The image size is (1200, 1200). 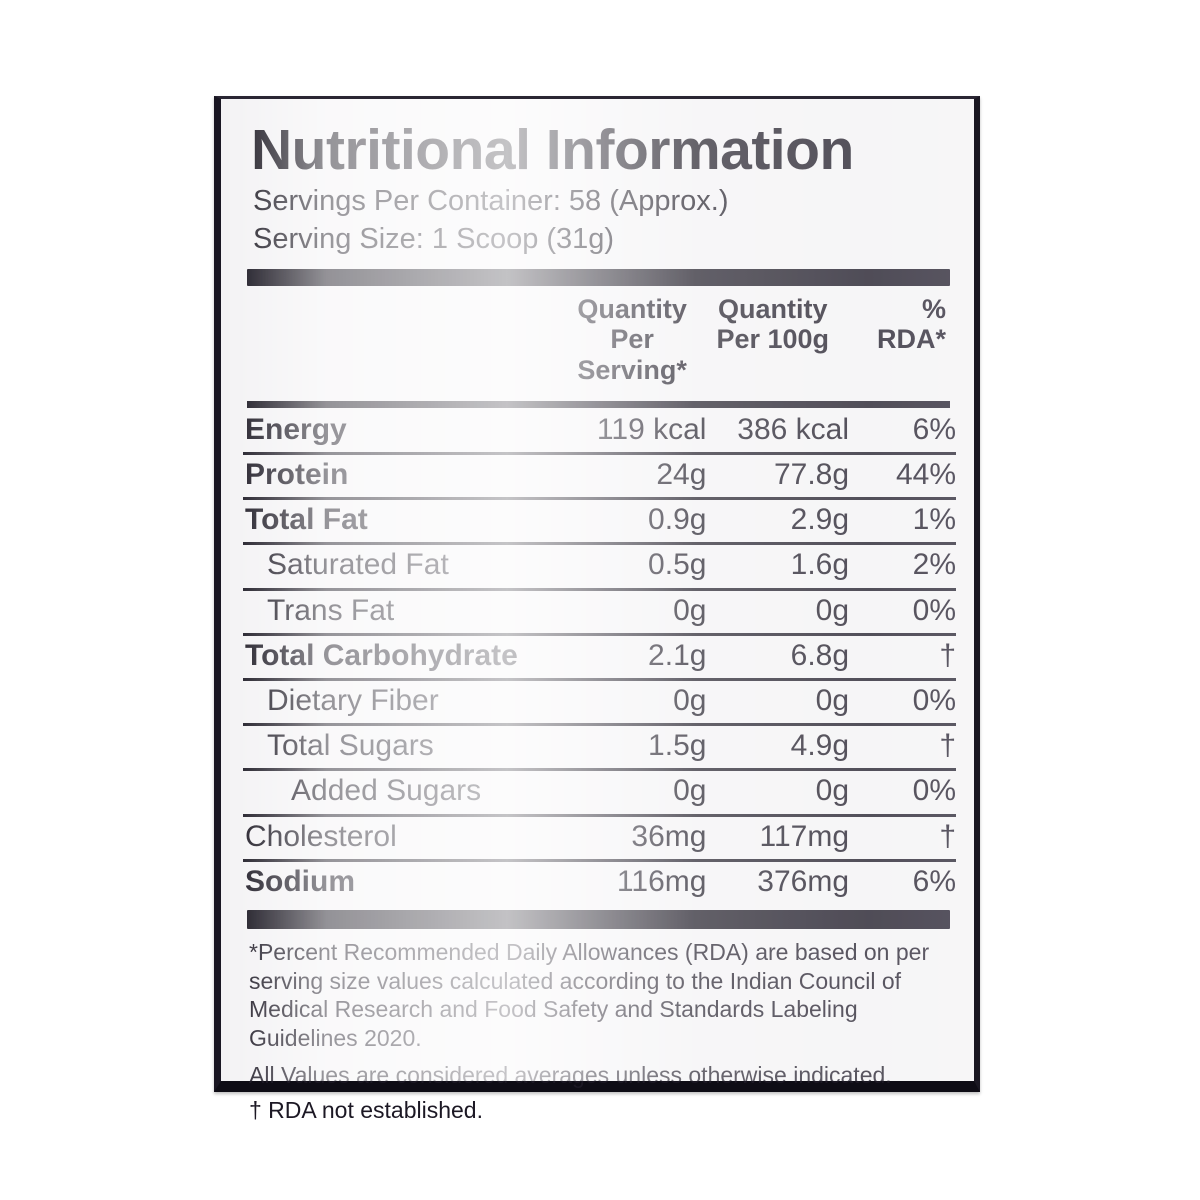 I want to click on column-header-per-100g: Quantity Per 100g, so click(x=777, y=341).